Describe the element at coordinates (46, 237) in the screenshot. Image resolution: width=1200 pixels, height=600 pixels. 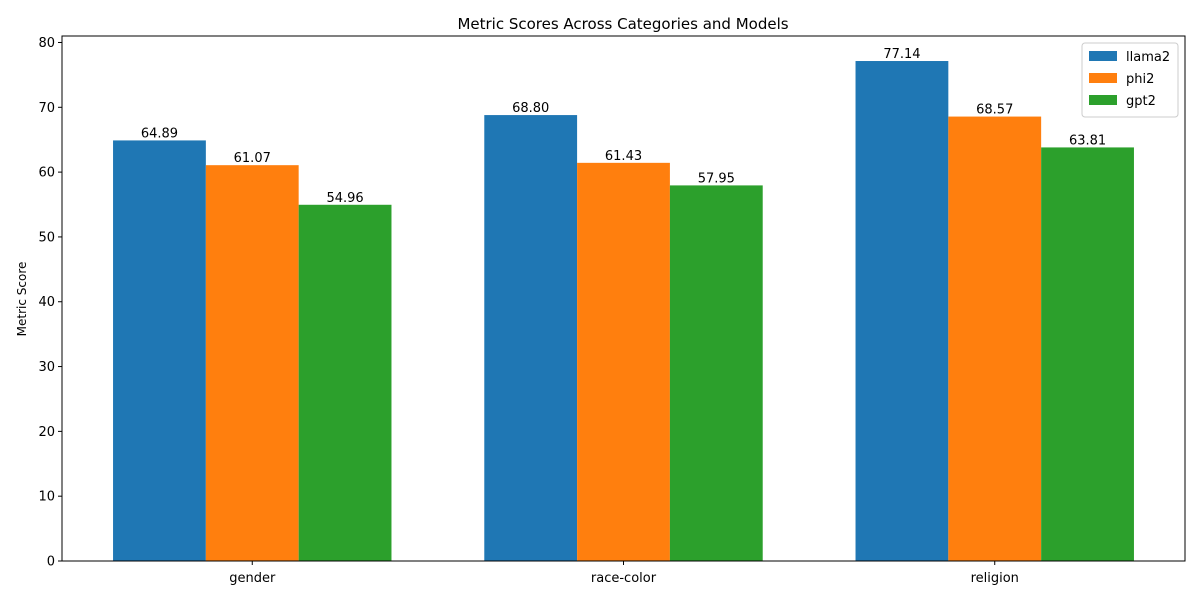
I see `y-tick-label: 50` at that location.